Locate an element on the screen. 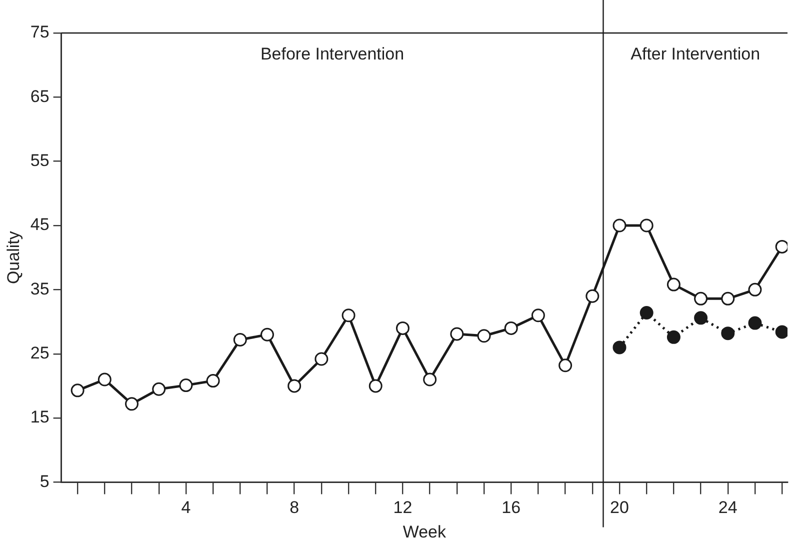  x-axis-title: Week is located at coordinates (424, 532).